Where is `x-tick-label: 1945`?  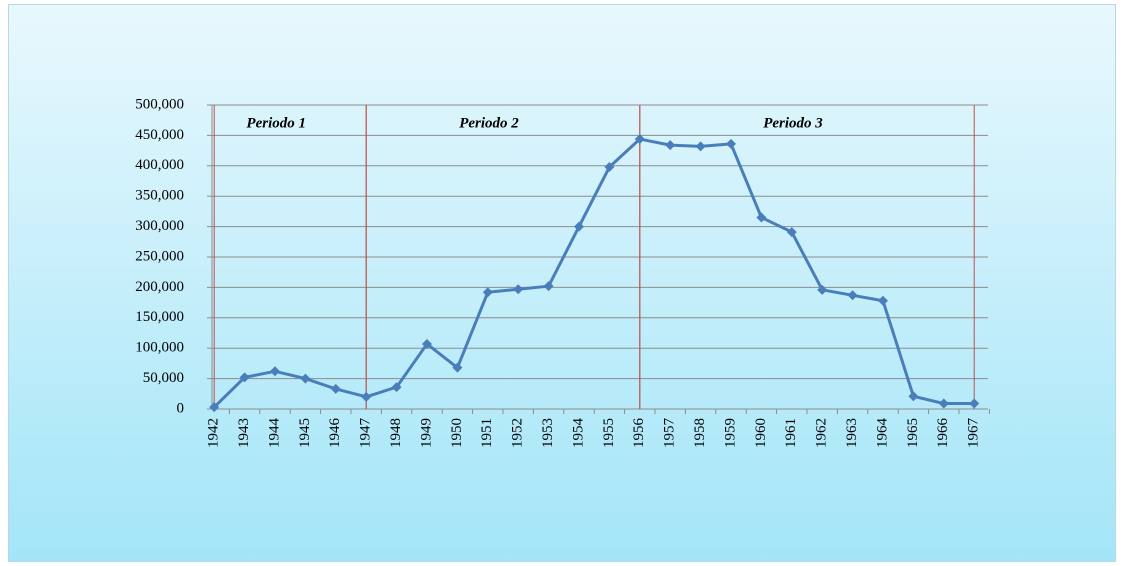
x-tick-label: 1945 is located at coordinates (305, 433).